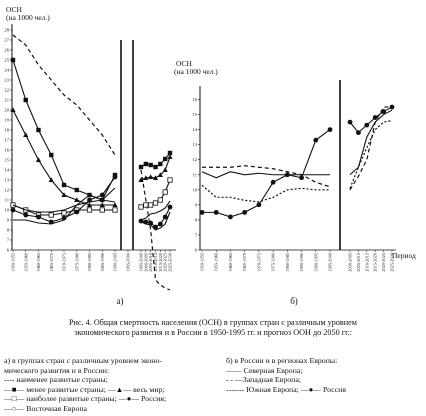 The width and height of the screenshot is (426, 416). I want to click on x-tick-label: 1995-2000, so click(330, 262).